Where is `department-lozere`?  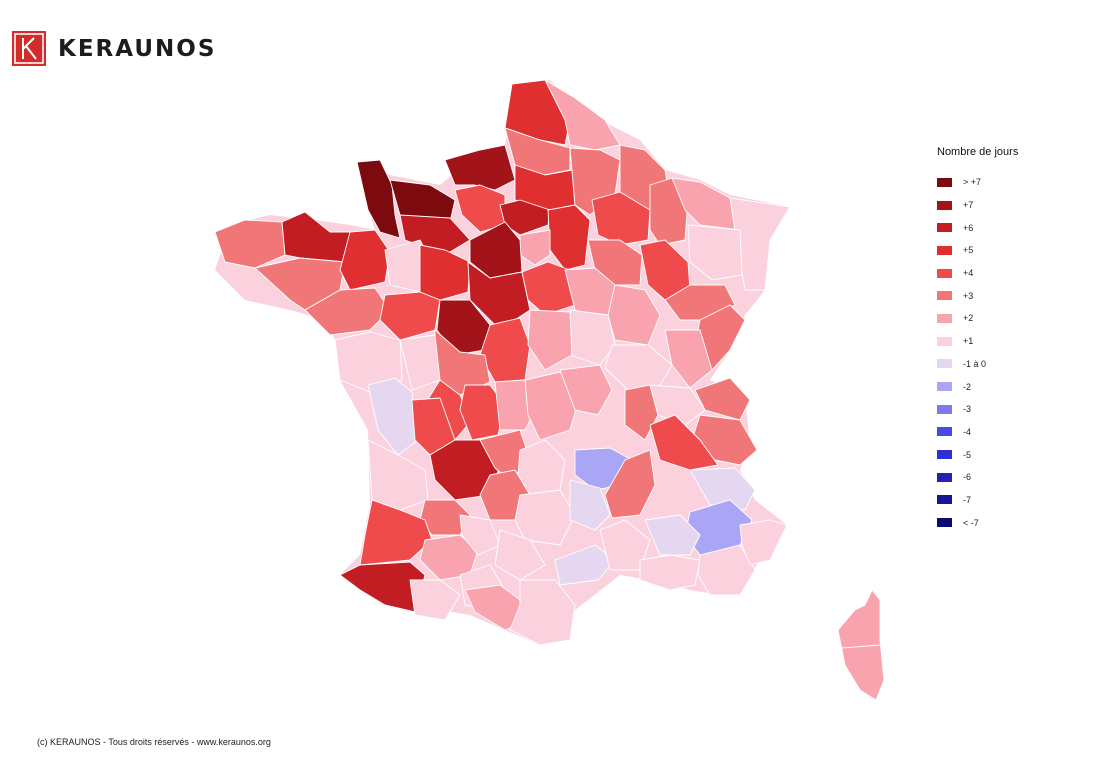
department-lozere is located at coordinates (590, 505).